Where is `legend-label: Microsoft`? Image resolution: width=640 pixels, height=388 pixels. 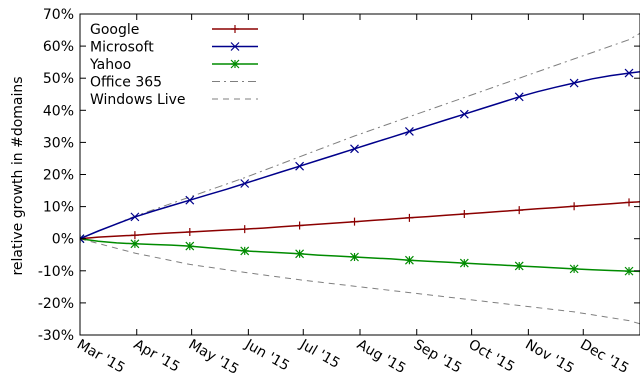
legend-label: Microsoft is located at coordinates (122, 48).